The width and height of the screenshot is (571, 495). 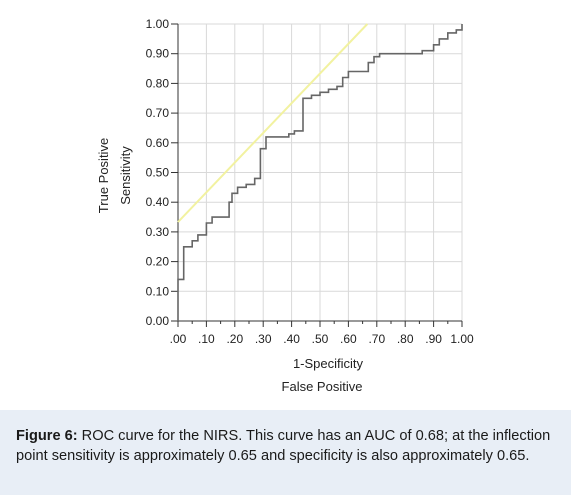 I want to click on x-tick-label: .90, so click(x=433, y=339).